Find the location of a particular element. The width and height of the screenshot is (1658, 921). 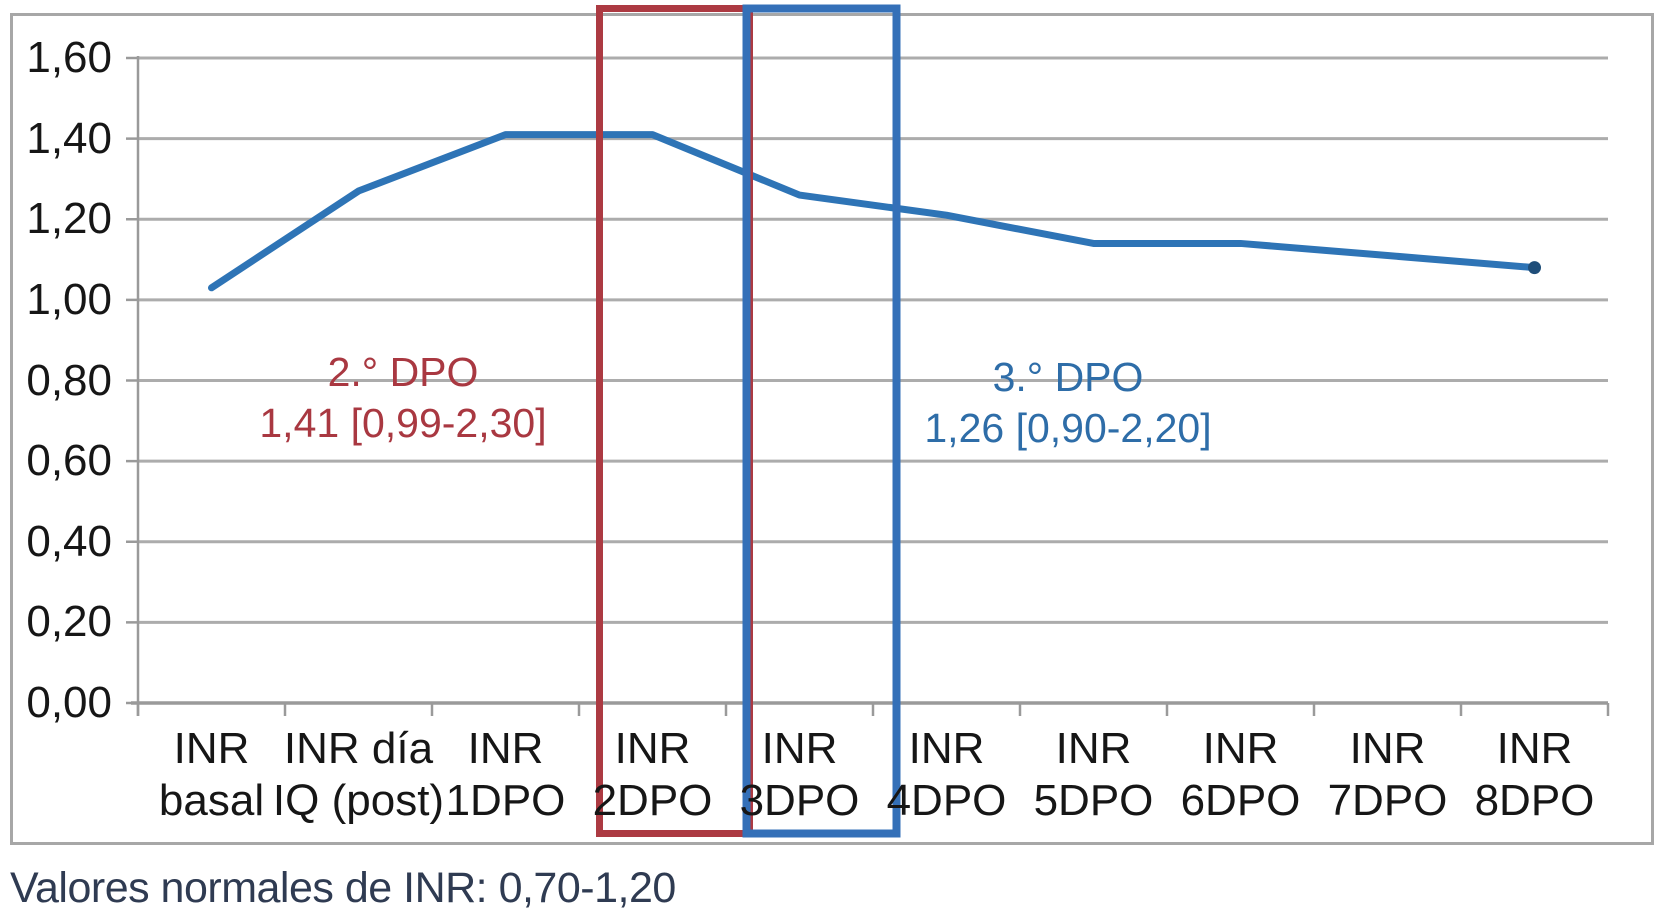

y-axis-tick-label: 0,80 is located at coordinates (69, 380).